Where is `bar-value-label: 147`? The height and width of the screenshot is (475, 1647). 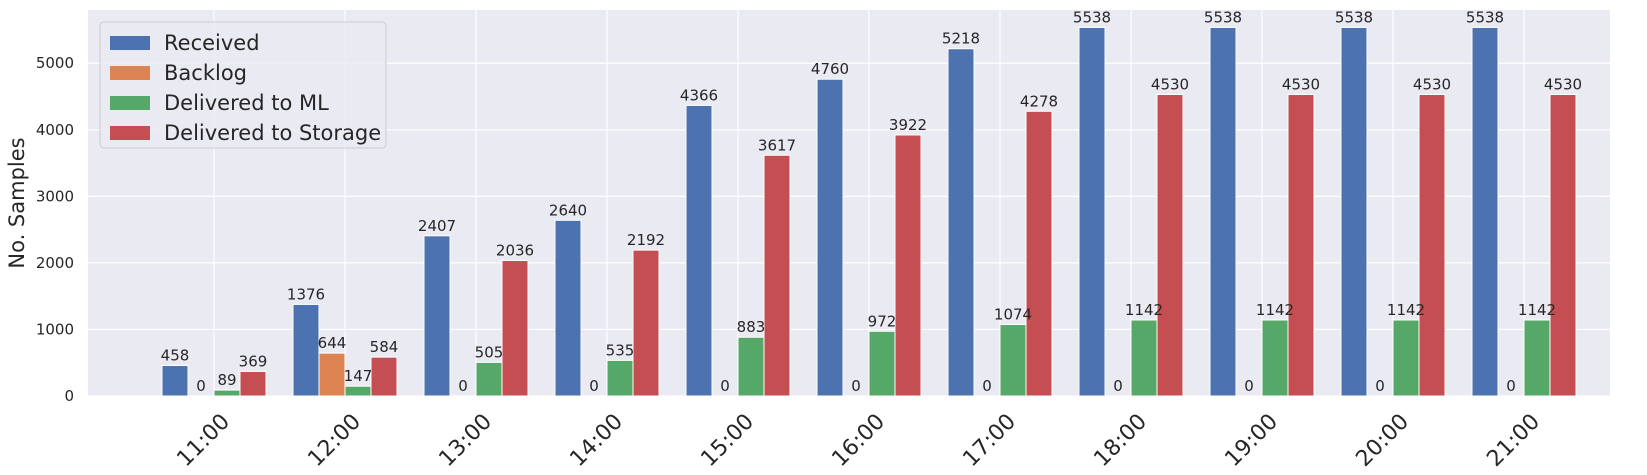
bar-value-label: 147 is located at coordinates (358, 376).